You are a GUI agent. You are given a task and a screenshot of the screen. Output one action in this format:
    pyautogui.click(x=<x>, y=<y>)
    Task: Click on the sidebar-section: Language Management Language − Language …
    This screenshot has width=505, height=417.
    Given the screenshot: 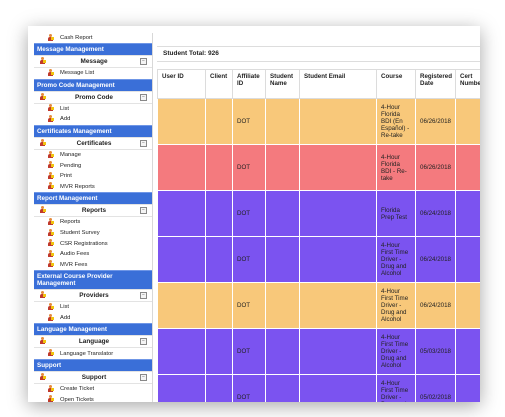 What is the action you would take?
    pyautogui.click(x=93, y=341)
    